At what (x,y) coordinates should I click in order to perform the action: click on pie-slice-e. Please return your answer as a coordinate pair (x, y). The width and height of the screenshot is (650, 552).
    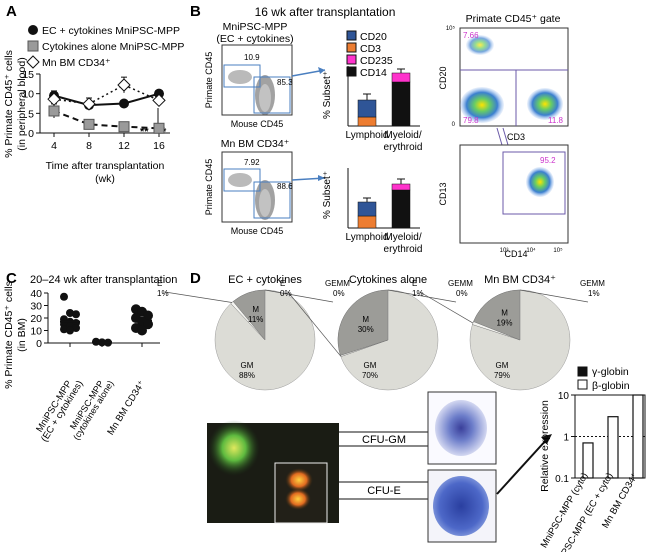
    Looking at the image, I should click on (248, 321).